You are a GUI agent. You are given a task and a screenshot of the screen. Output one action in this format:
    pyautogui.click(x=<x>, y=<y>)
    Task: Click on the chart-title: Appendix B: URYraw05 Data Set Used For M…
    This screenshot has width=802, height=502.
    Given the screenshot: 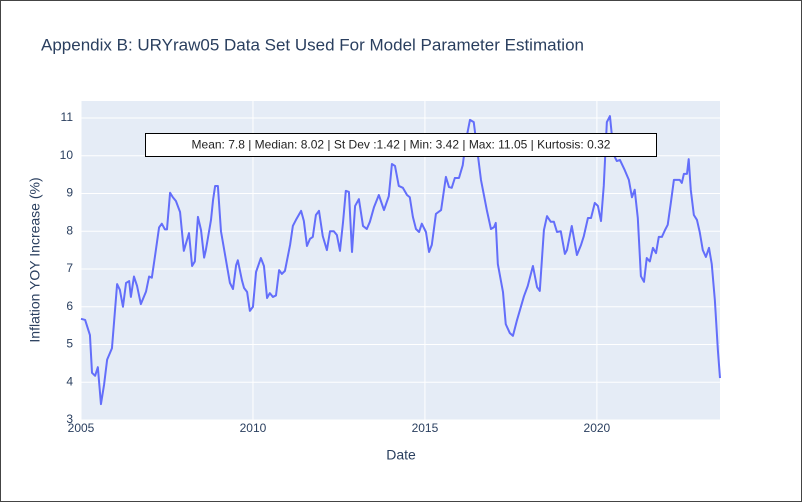 What is the action you would take?
    pyautogui.click(x=312, y=44)
    